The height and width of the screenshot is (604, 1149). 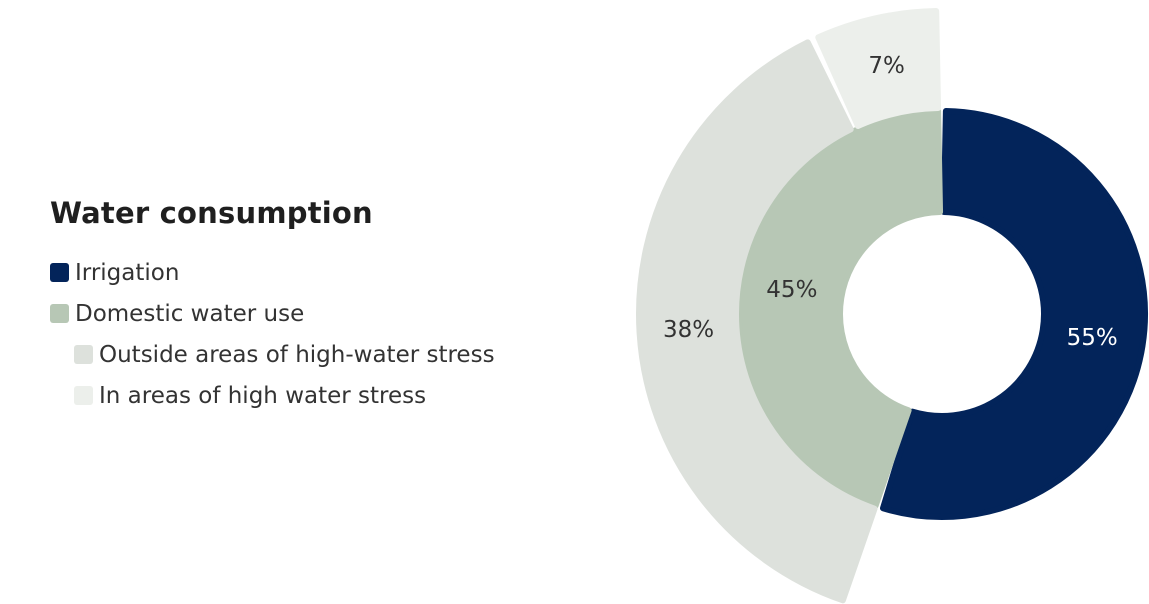 What do you see at coordinates (59, 313) in the screenshot?
I see `legend-swatch-domestic` at bounding box center [59, 313].